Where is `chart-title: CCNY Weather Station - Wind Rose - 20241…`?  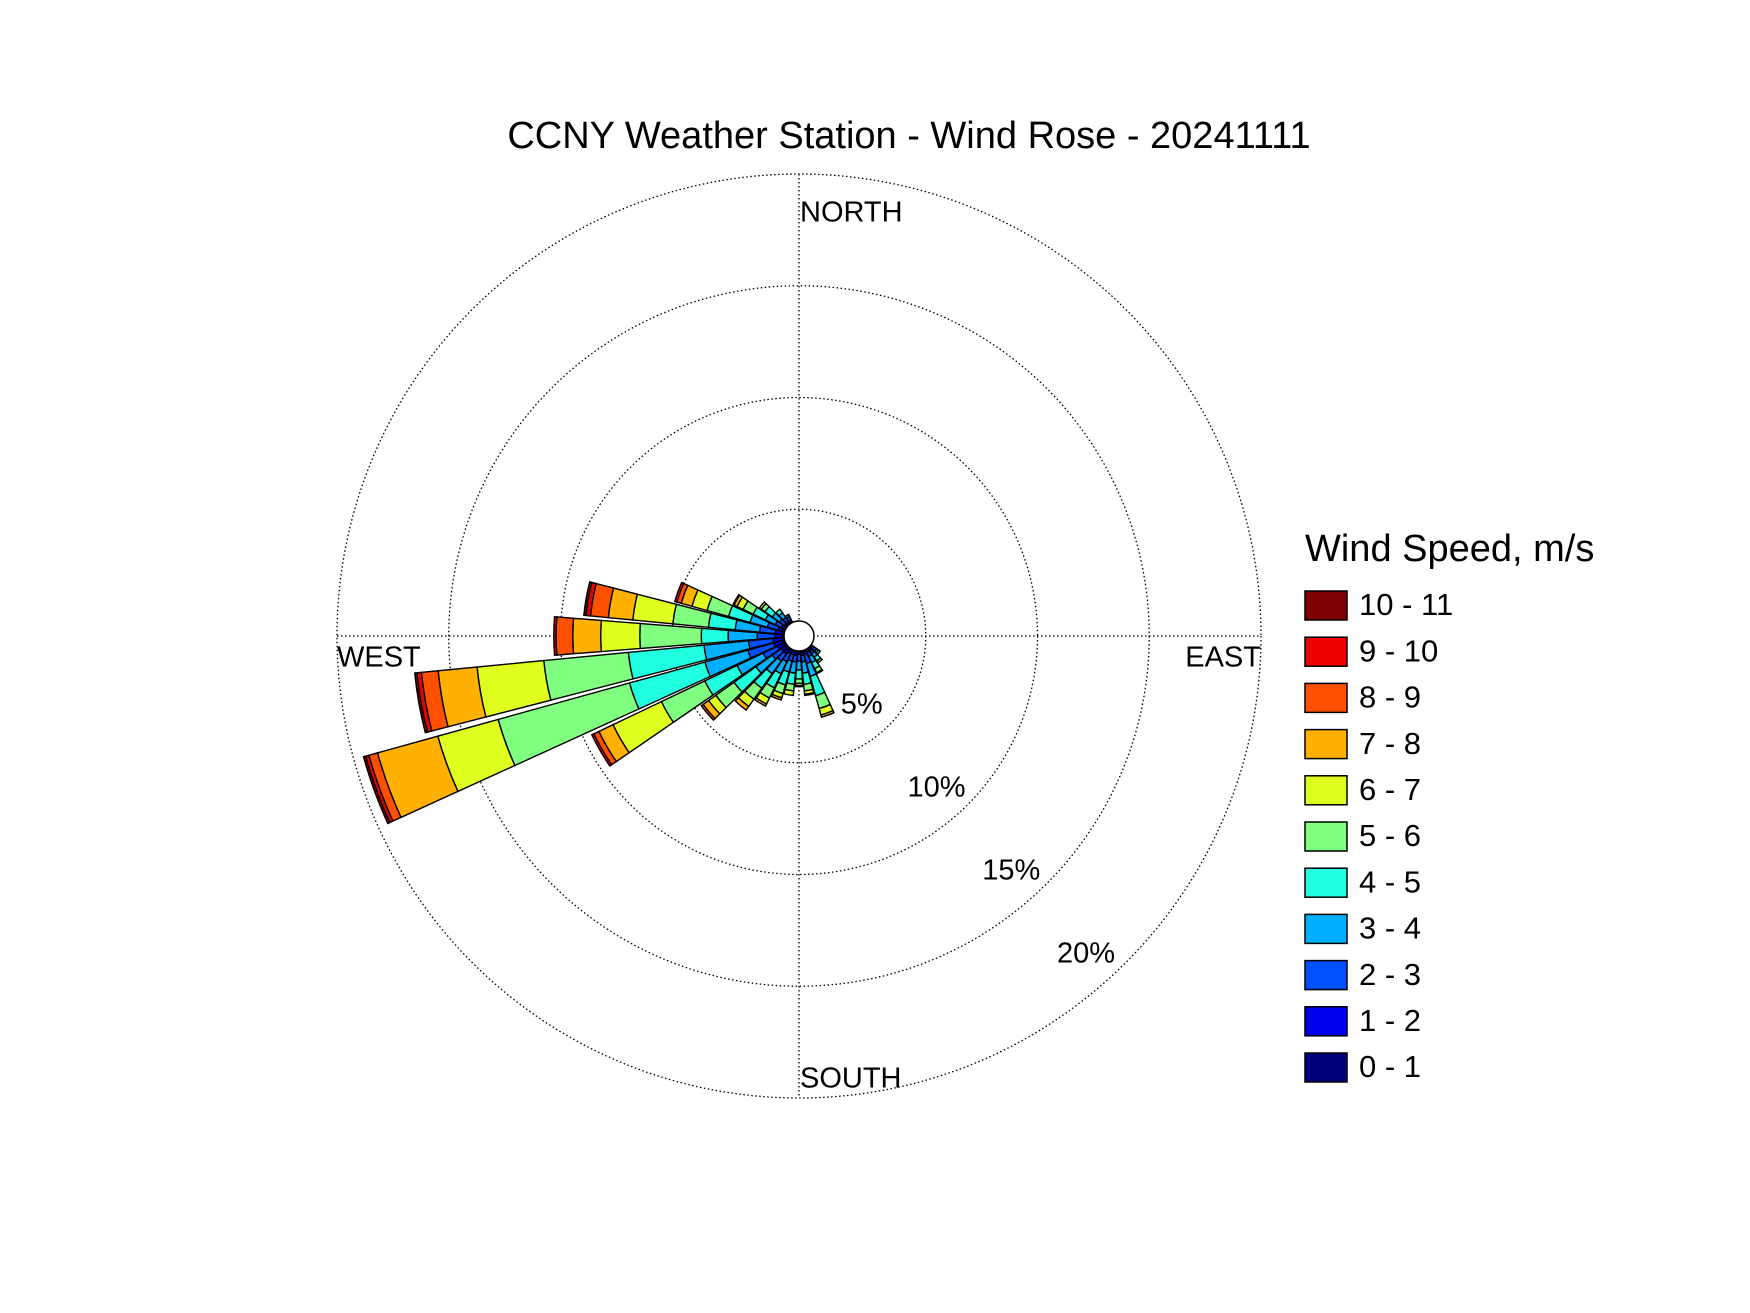
chart-title: CCNY Weather Station - Wind Rose - 20241… is located at coordinates (908, 136).